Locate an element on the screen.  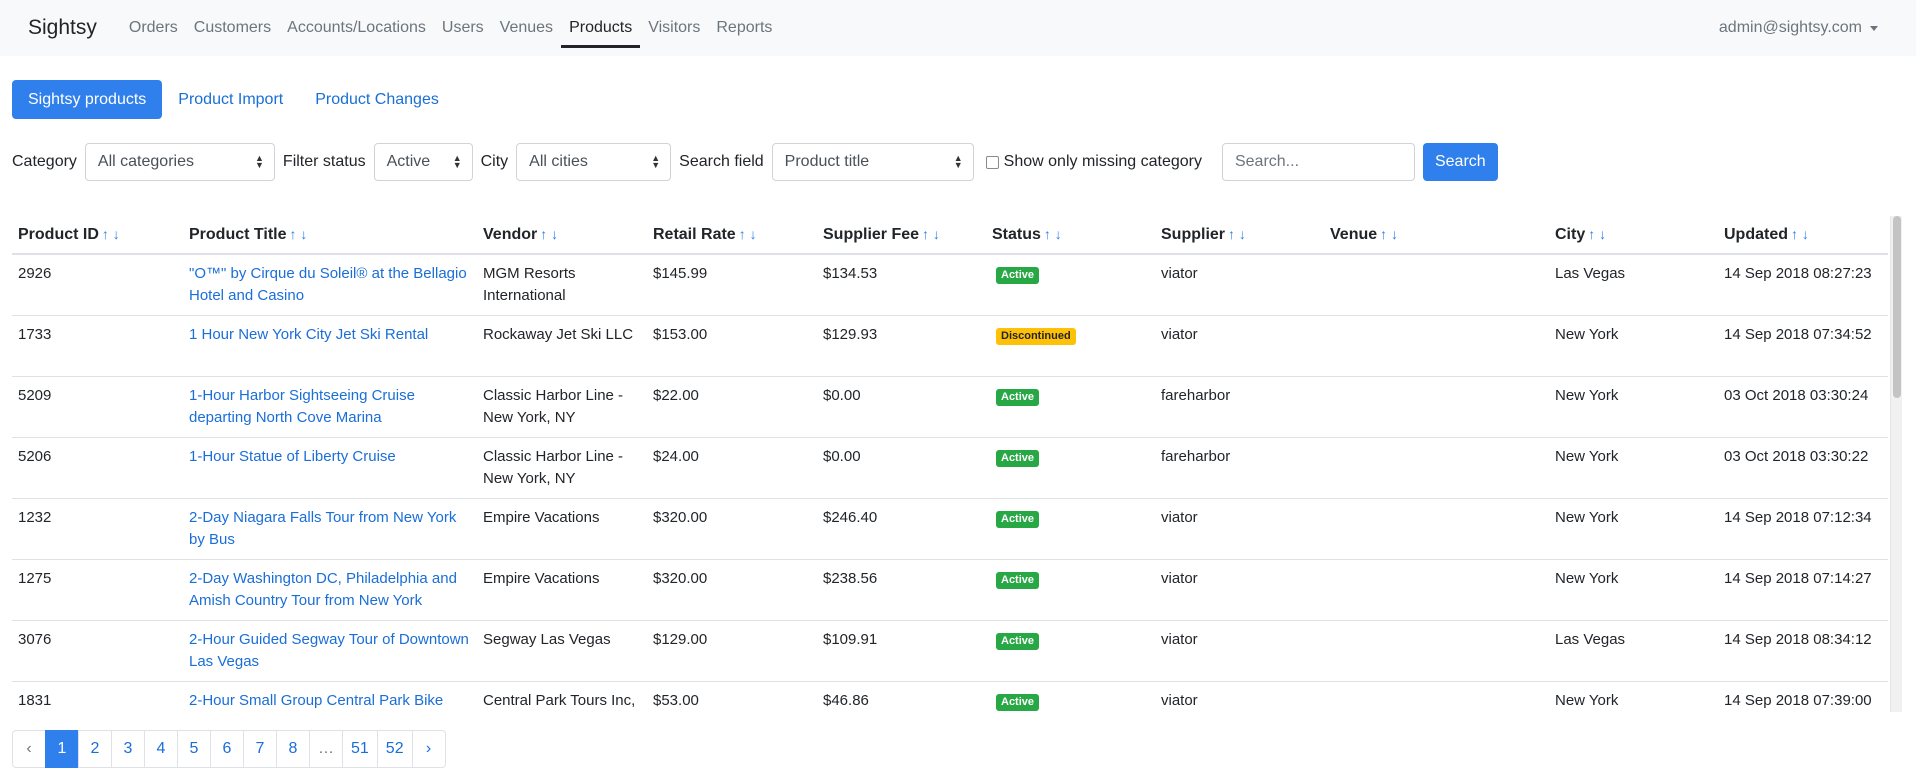
user-menu: admin@sightsy.com is located at coordinates (1798, 28).